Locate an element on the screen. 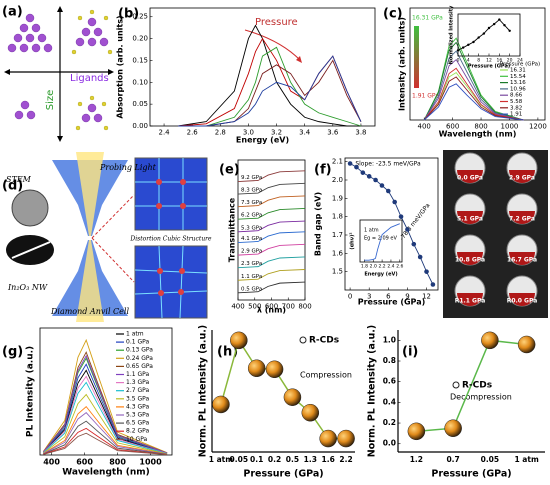 This screenshot has height=485, width=550. x-tick-label: 0.05 is located at coordinates (490, 459).